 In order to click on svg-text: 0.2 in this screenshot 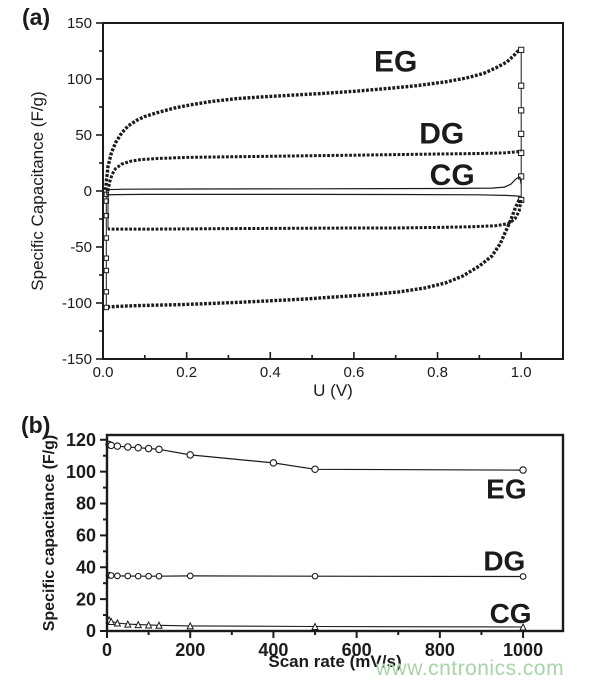, I will do `click(186, 372)`.